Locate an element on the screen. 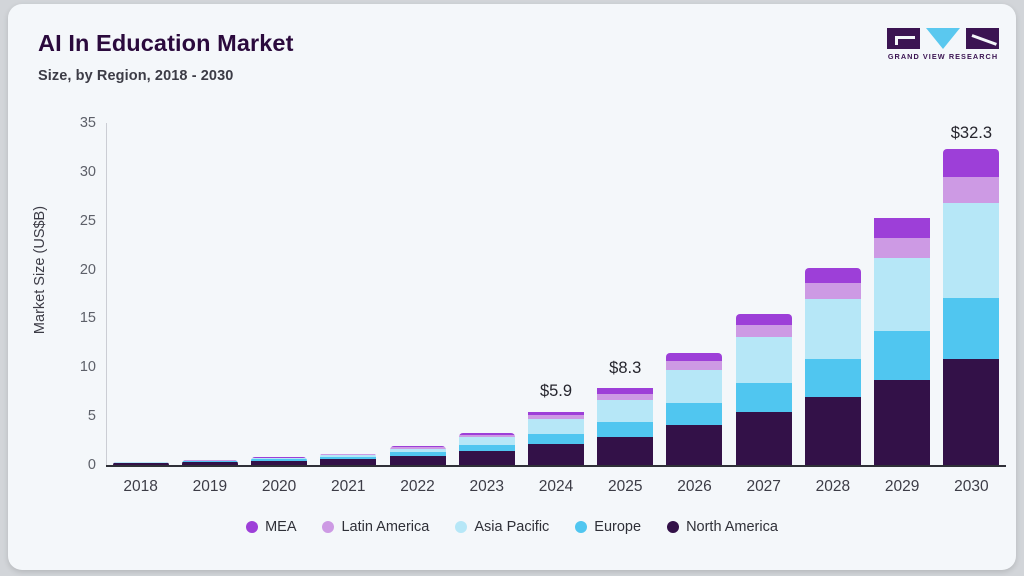 Image resolution: width=1024 pixels, height=576 pixels. logo-r-block-icon is located at coordinates (982, 38).